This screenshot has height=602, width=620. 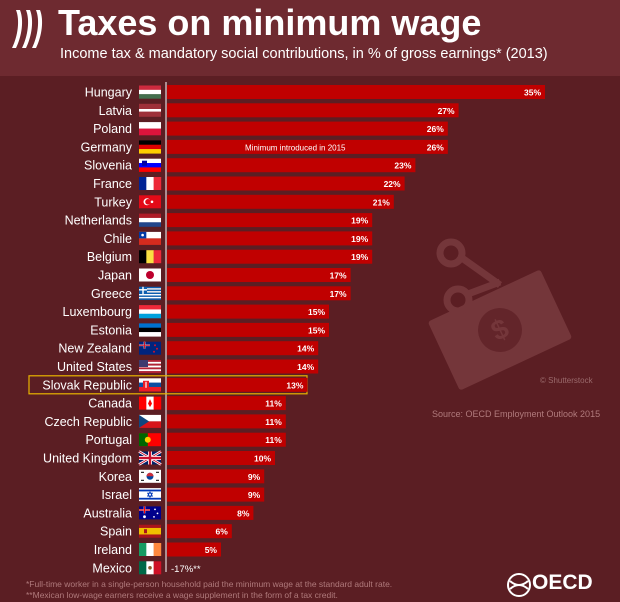 I want to click on category-label: United Kingdom, so click(x=87, y=459).